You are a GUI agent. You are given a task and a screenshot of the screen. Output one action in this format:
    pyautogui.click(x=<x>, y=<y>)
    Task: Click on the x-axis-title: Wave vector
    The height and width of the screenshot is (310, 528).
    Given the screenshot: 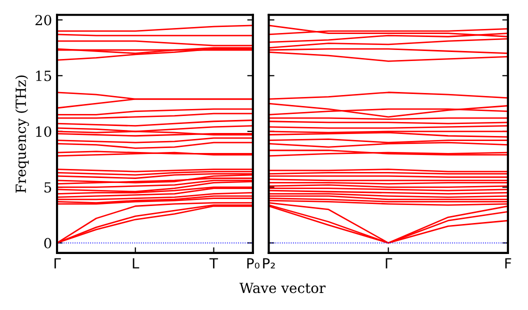 What is the action you would take?
    pyautogui.click(x=282, y=288)
    